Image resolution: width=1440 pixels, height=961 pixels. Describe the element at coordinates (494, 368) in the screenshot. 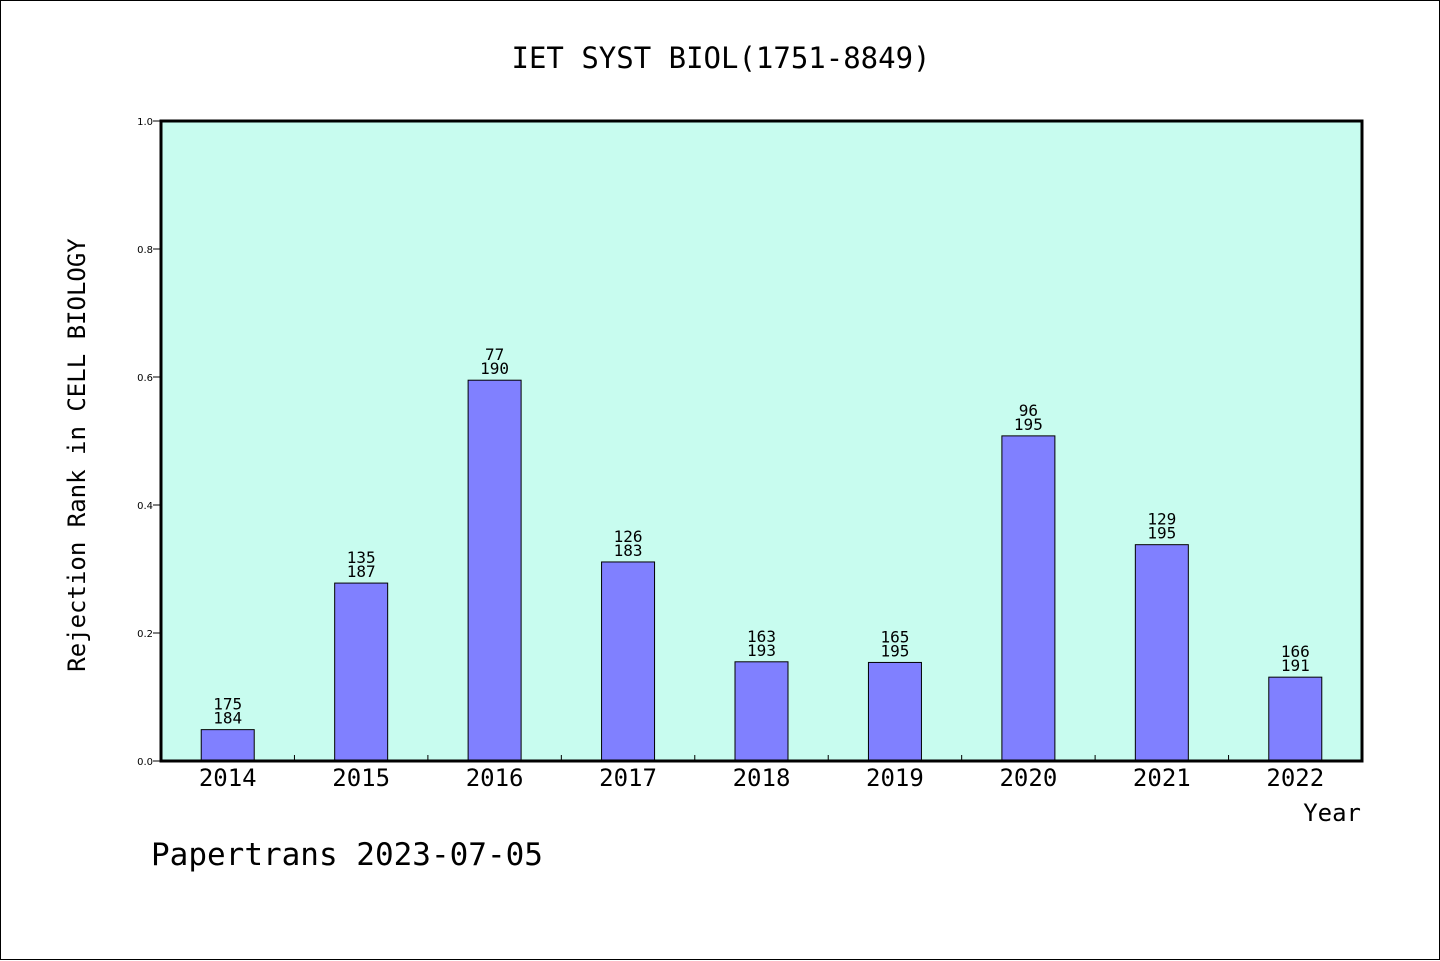

I see `total-label-2016: 190` at that location.